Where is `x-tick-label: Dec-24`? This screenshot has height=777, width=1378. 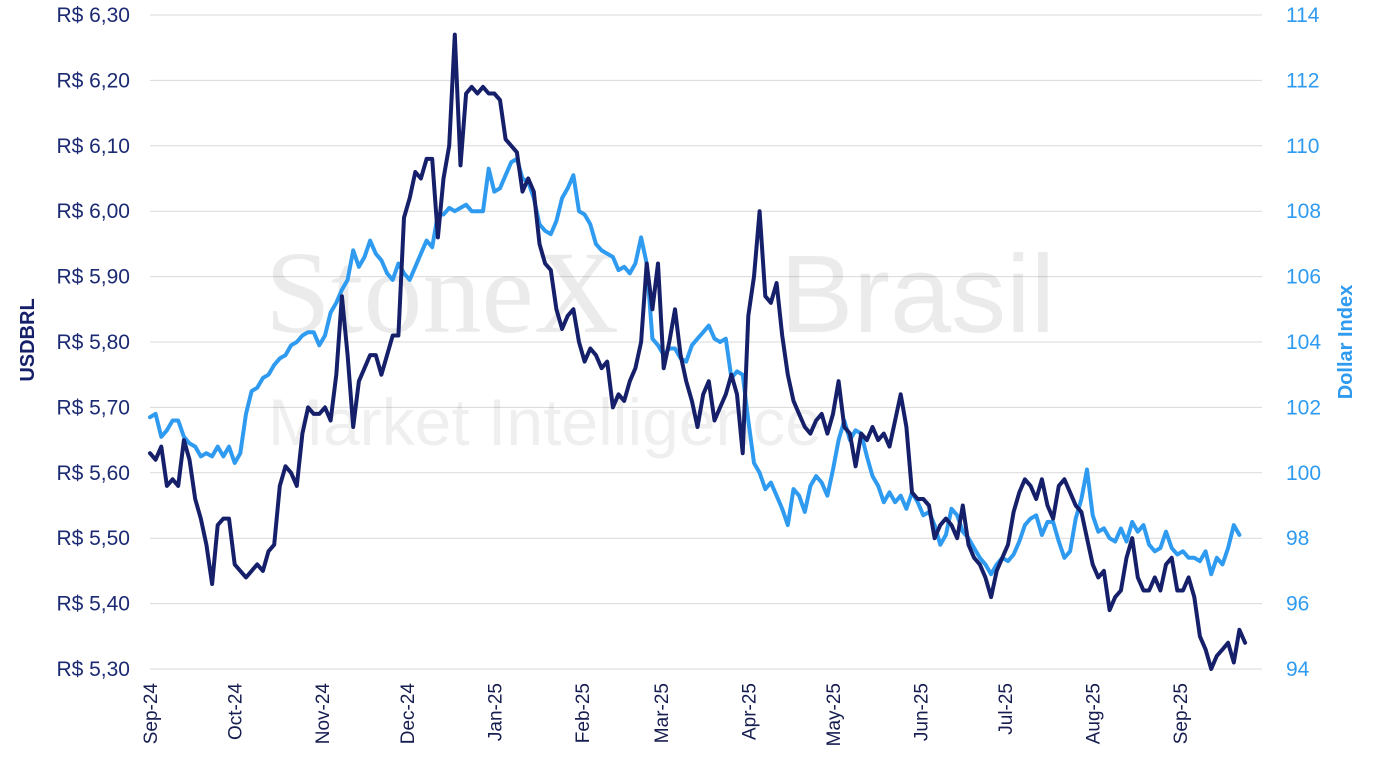 x-tick-label: Dec-24 is located at coordinates (408, 714).